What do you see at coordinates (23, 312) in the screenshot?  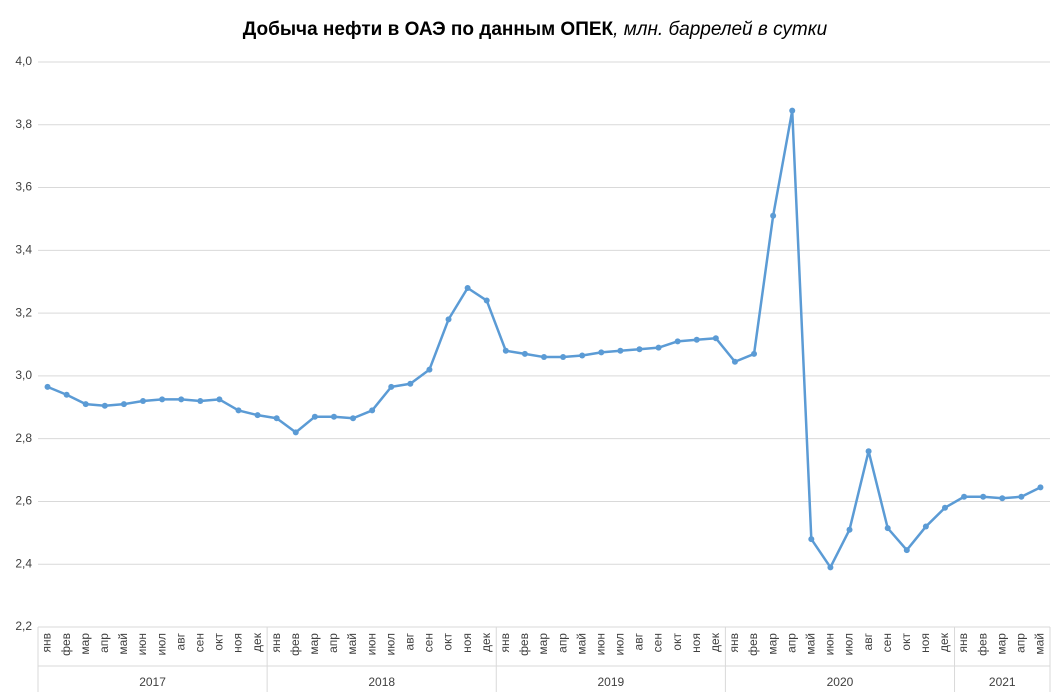 I see `y-tick-label: 3,2` at bounding box center [23, 312].